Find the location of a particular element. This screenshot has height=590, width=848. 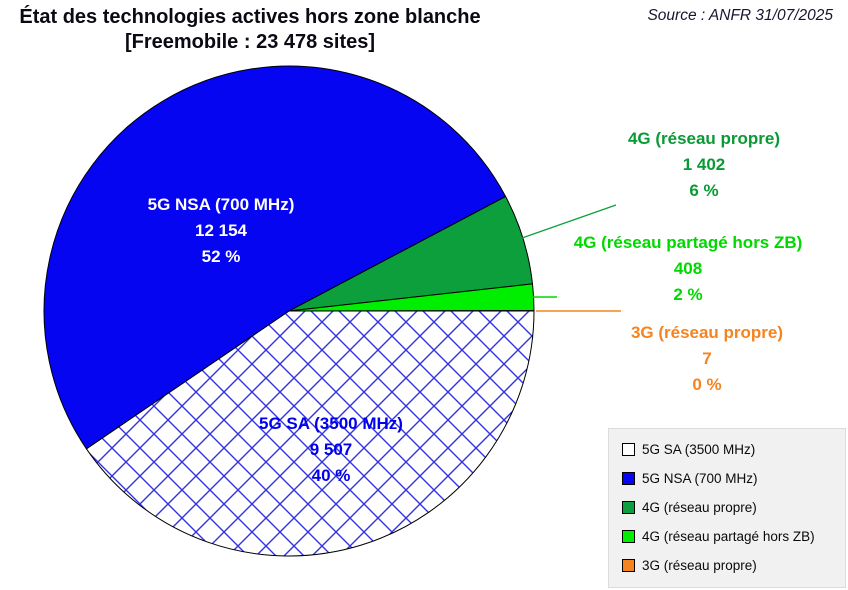

legend-label: 4G (réseau partagé hors ZB) is located at coordinates (728, 536).